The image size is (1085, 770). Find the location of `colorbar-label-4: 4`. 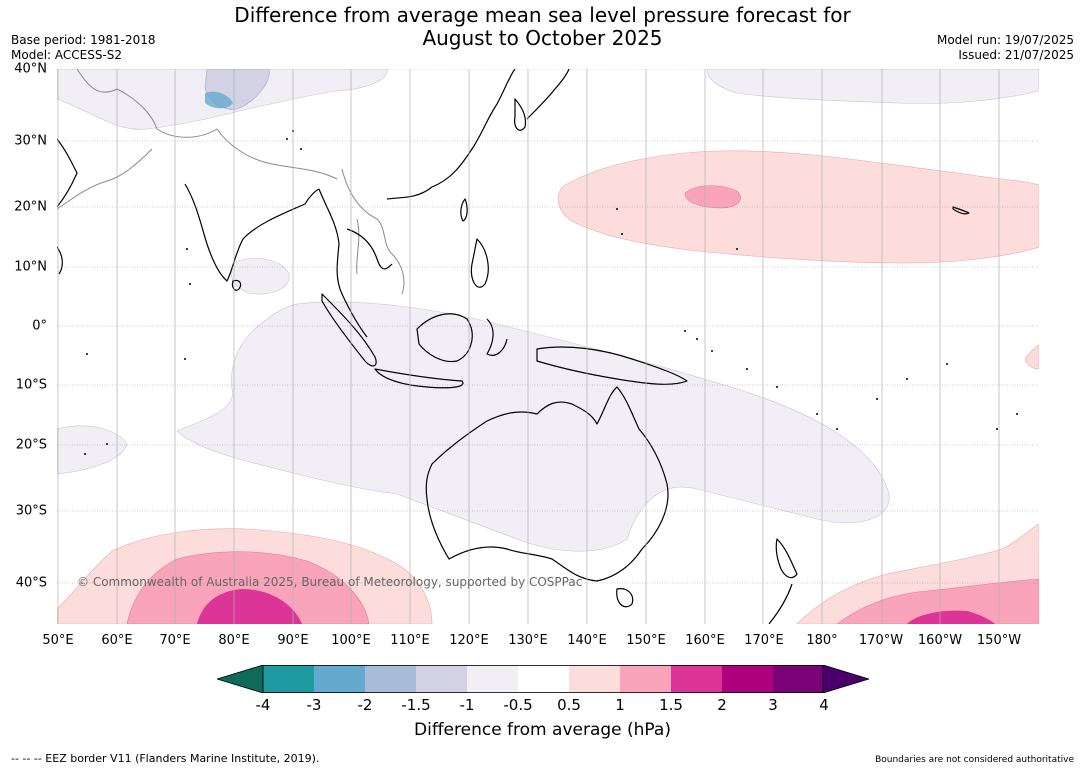

colorbar-label-4: 4 is located at coordinates (824, 705).